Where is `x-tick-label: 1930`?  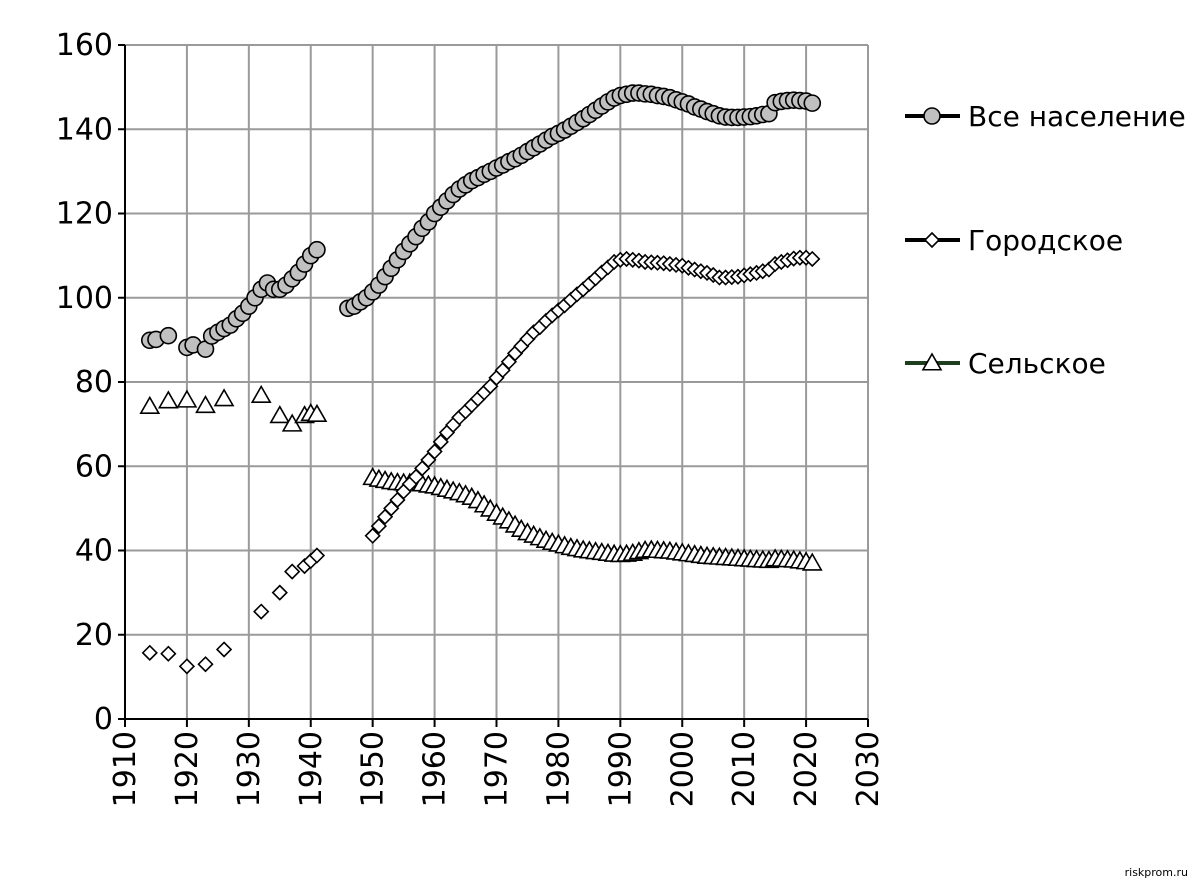 x-tick-label: 1930 is located at coordinates (249, 769).